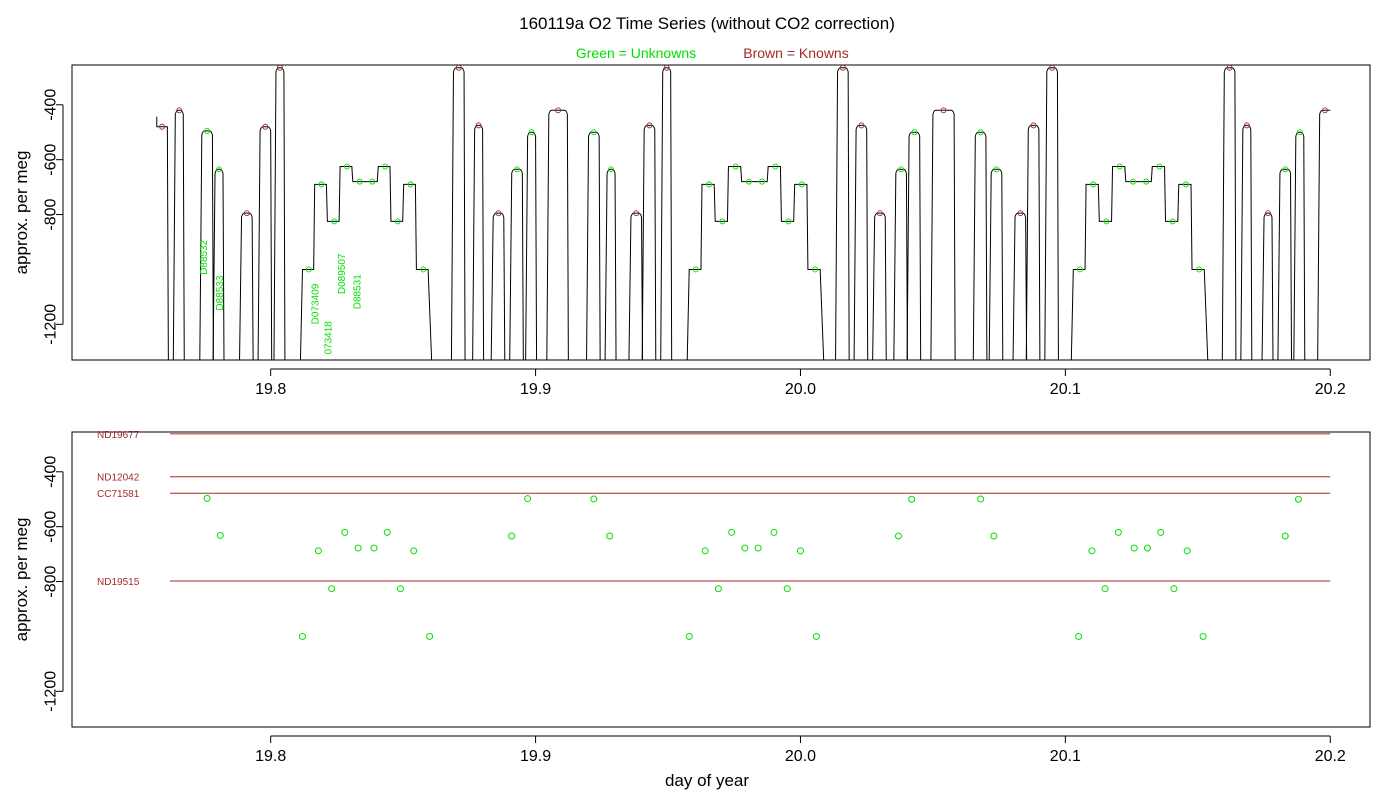  What do you see at coordinates (1330, 389) in the screenshot?
I see `x-tick-label: 20.2` at bounding box center [1330, 389].